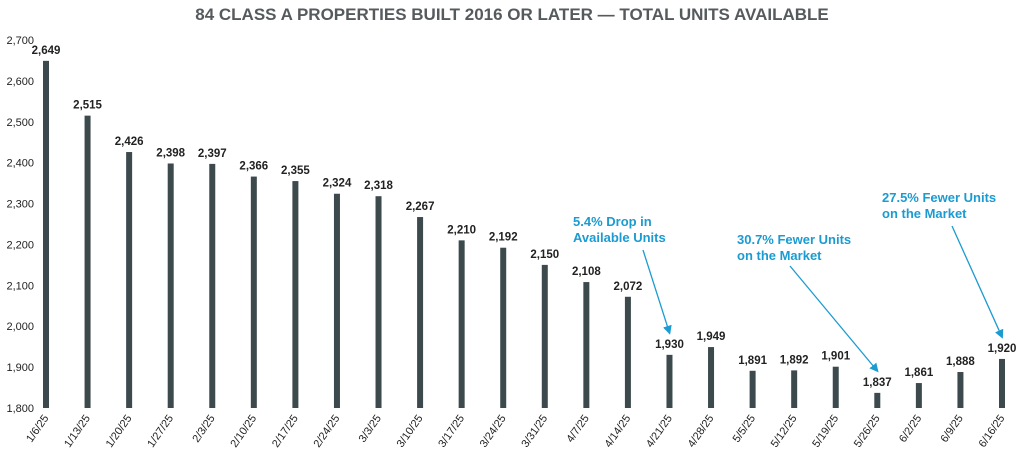  What do you see at coordinates (659, 431) in the screenshot?
I see `x-tick-label: 4/21/25` at bounding box center [659, 431].